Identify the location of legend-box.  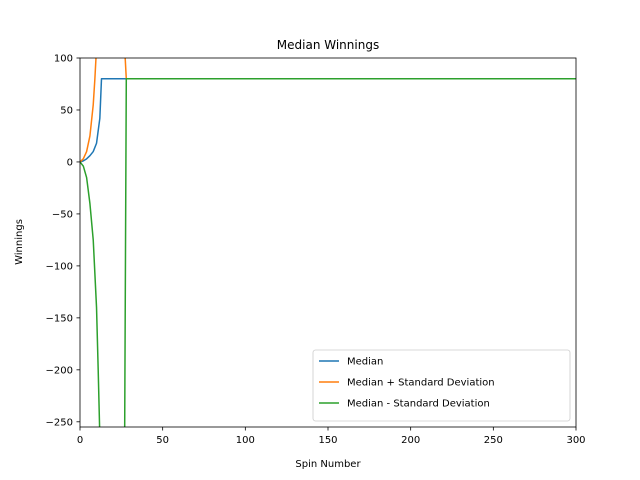
(441, 385).